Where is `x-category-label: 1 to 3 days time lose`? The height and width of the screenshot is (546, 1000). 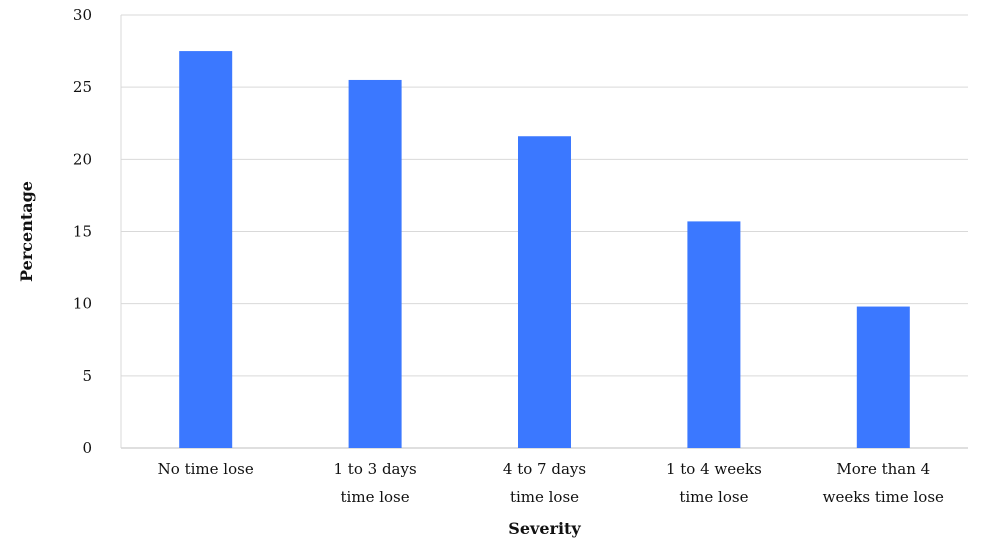 x-category-label: 1 to 3 days time lose is located at coordinates (375, 483).